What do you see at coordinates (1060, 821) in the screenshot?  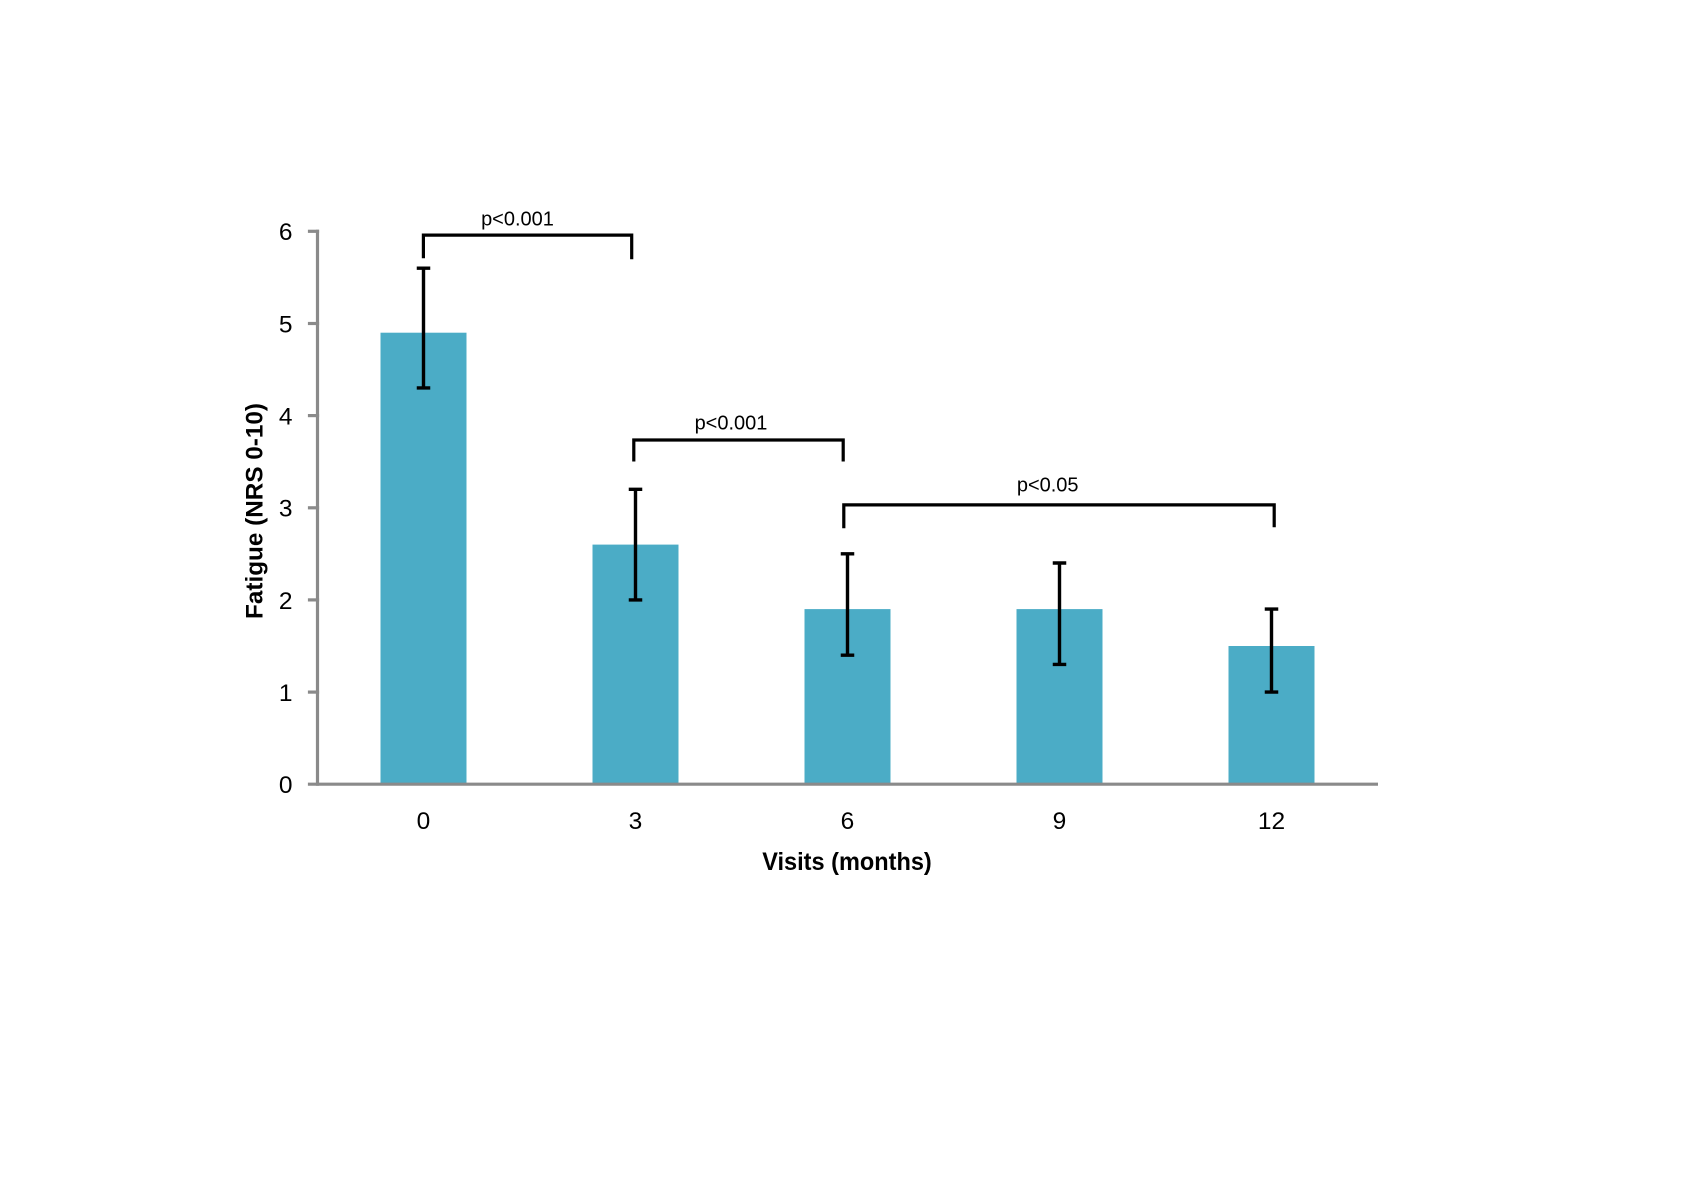 I see `svg-text: 9` at bounding box center [1060, 821].